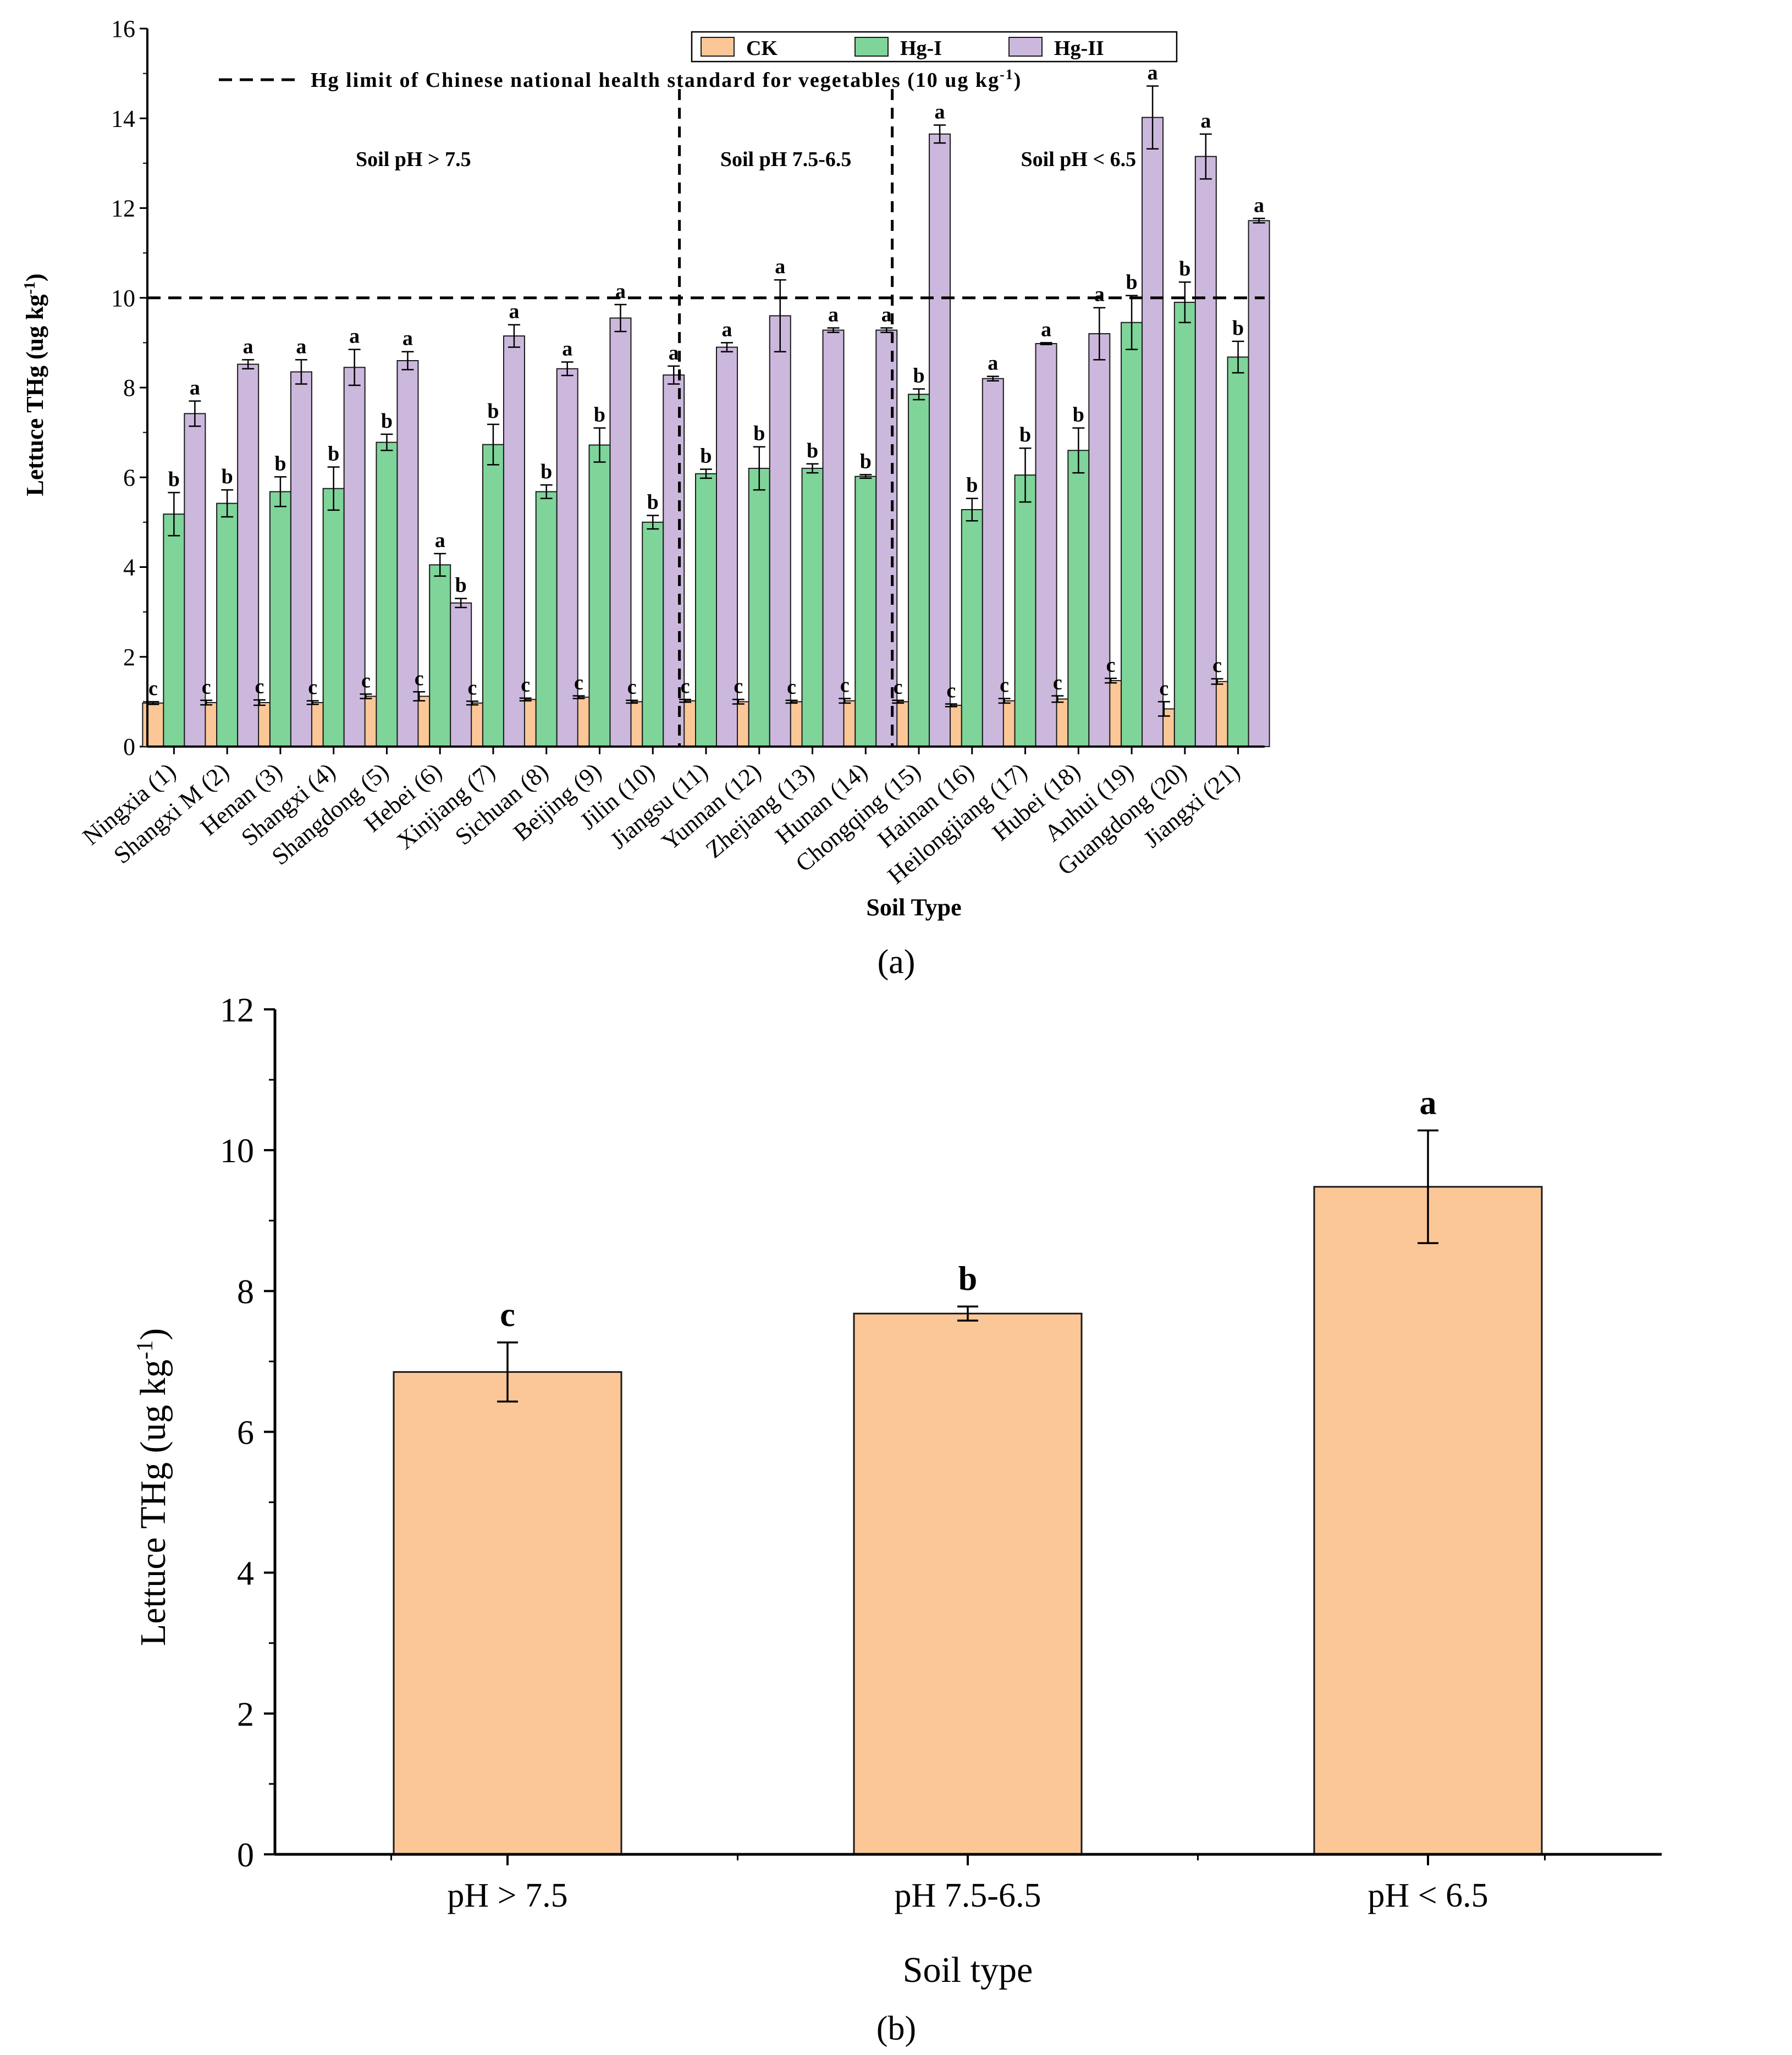  I want to click on panel-b-x-ticks: pH > 7.5 pH 7.5-6.5 pH < 6.5, so click(968, 1884).